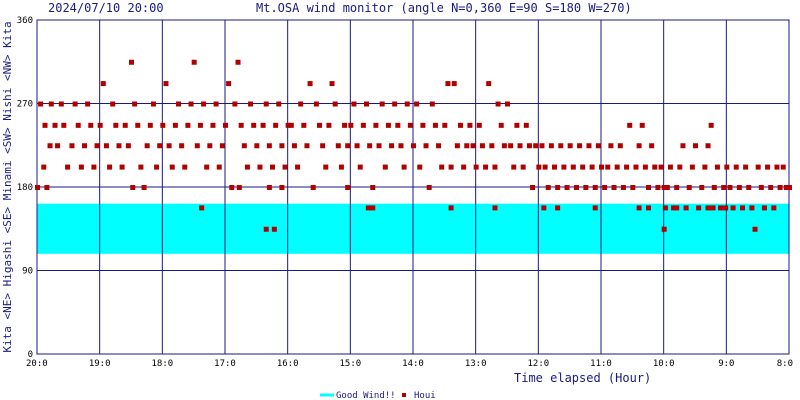 The width and height of the screenshot is (800, 400). I want to click on y-tick-label: 270, so click(25, 105).